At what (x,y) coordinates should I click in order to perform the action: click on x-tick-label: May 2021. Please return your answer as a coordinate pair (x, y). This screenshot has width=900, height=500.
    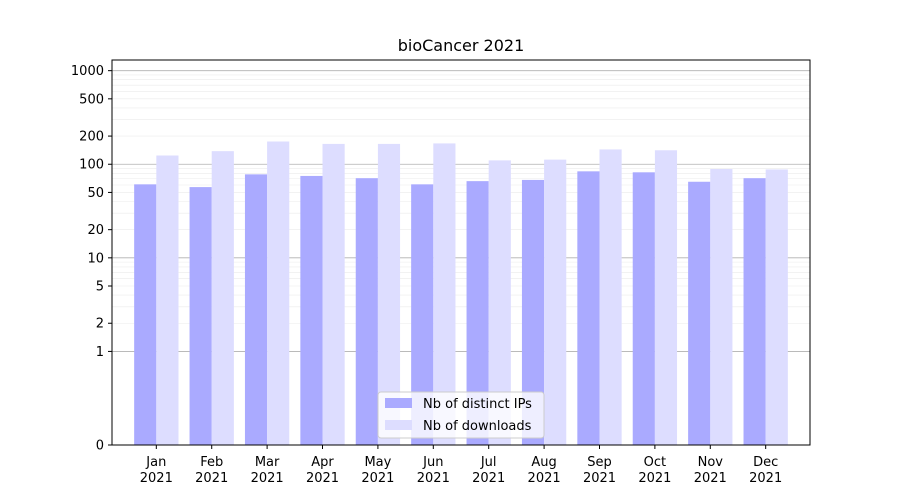
    Looking at the image, I should click on (377, 470).